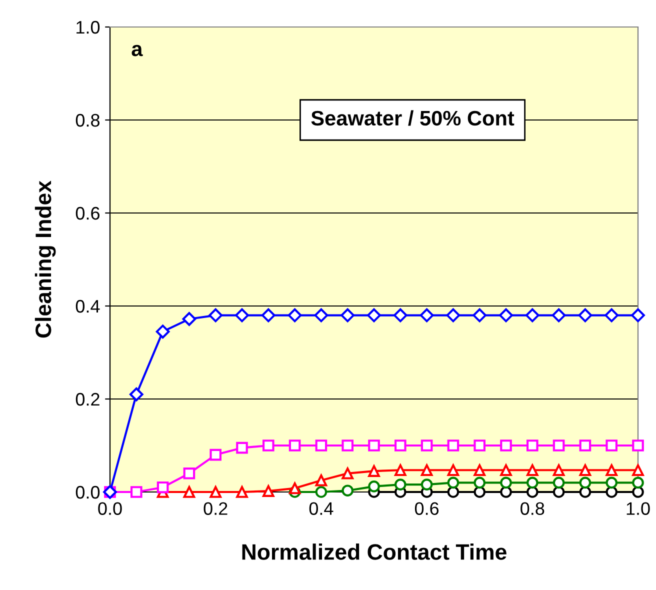 Image resolution: width=656 pixels, height=590 pixels. Describe the element at coordinates (412, 118) in the screenshot. I see `annotation: Seawater / 50% Cont` at that location.